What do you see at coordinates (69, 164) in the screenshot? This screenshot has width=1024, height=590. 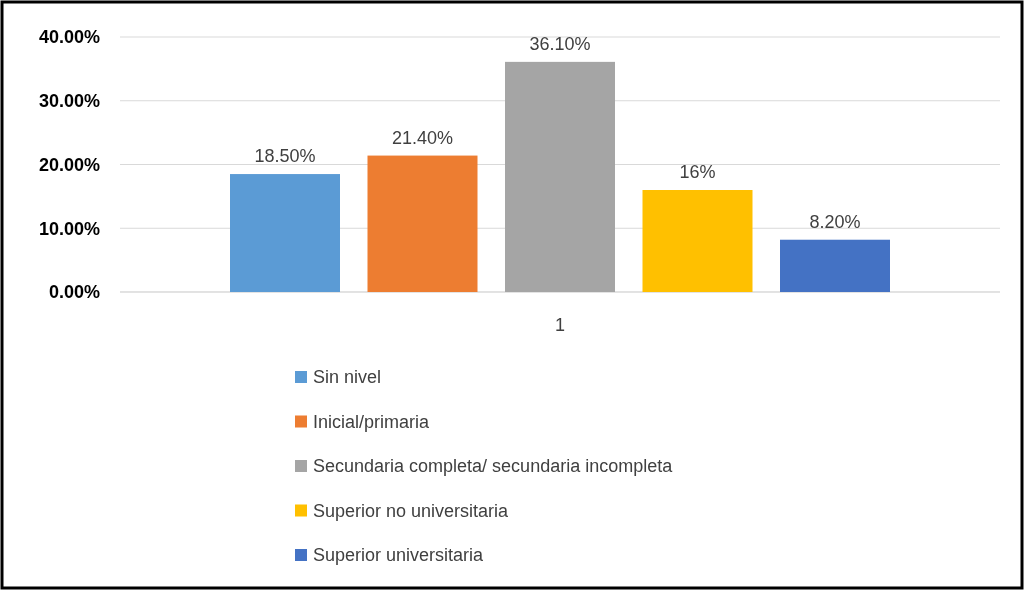 I see `y-tick-label: 20.00%` at bounding box center [69, 164].